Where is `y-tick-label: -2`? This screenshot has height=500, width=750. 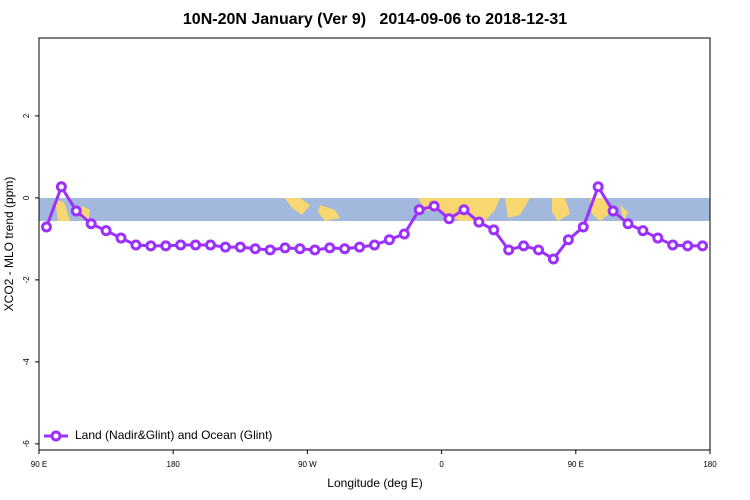
y-tick-label: -2 is located at coordinates (26, 280).